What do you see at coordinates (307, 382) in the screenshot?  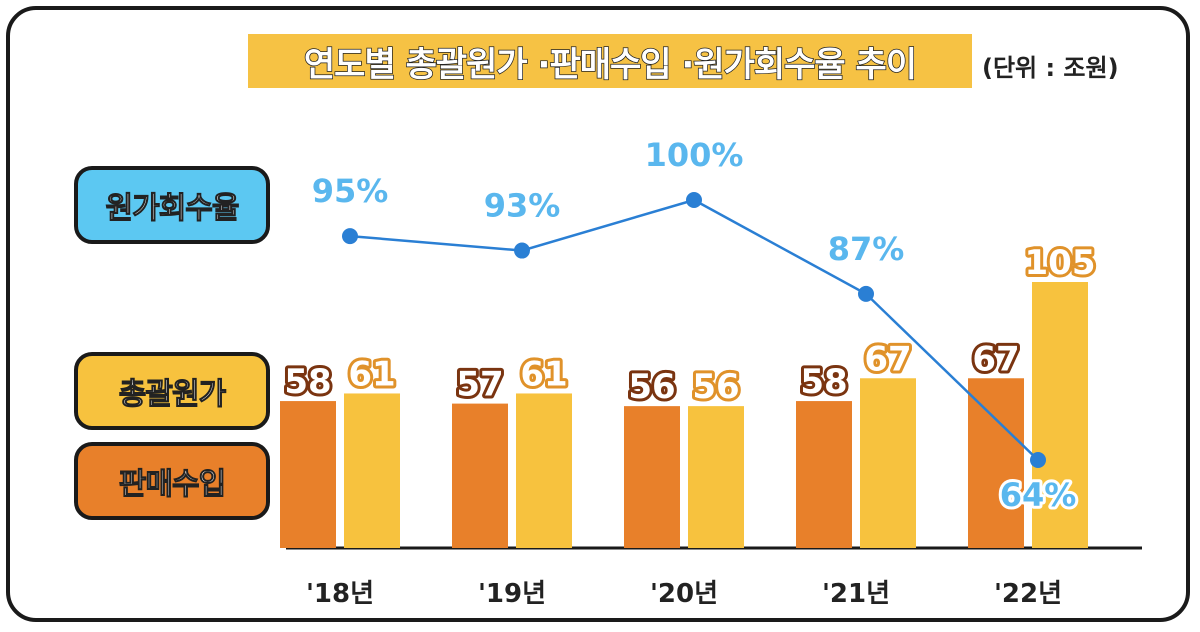 I see `label-revenue-0: 58` at bounding box center [307, 382].